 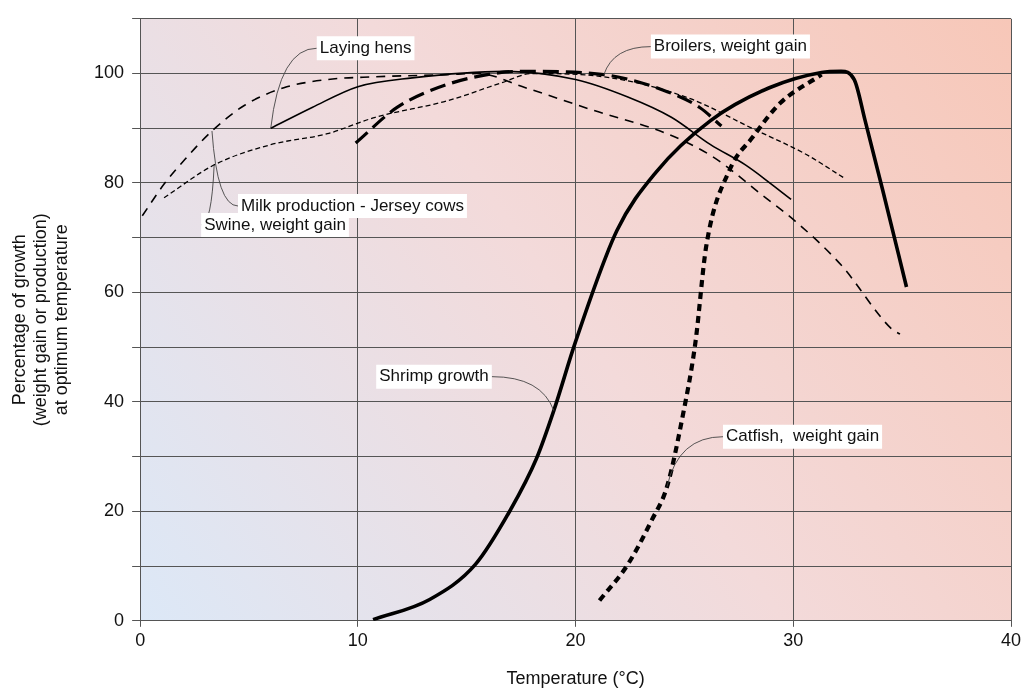 I want to click on y-tick-label: 0, so click(x=119, y=619).